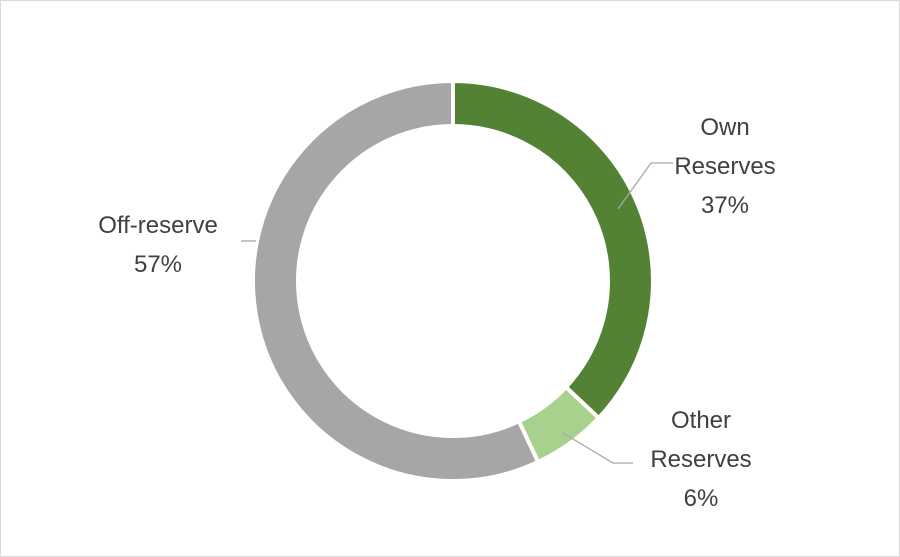  I want to click on data-label: Own Reserves 37%, so click(725, 166).